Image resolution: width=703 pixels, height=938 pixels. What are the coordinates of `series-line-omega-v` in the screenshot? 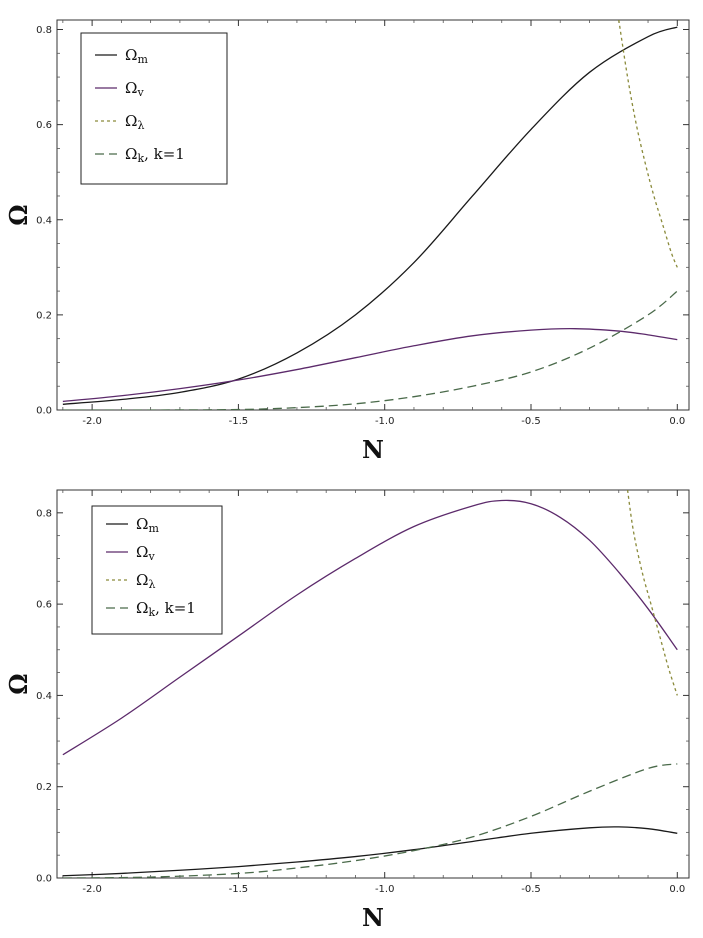 It's located at (370, 365).